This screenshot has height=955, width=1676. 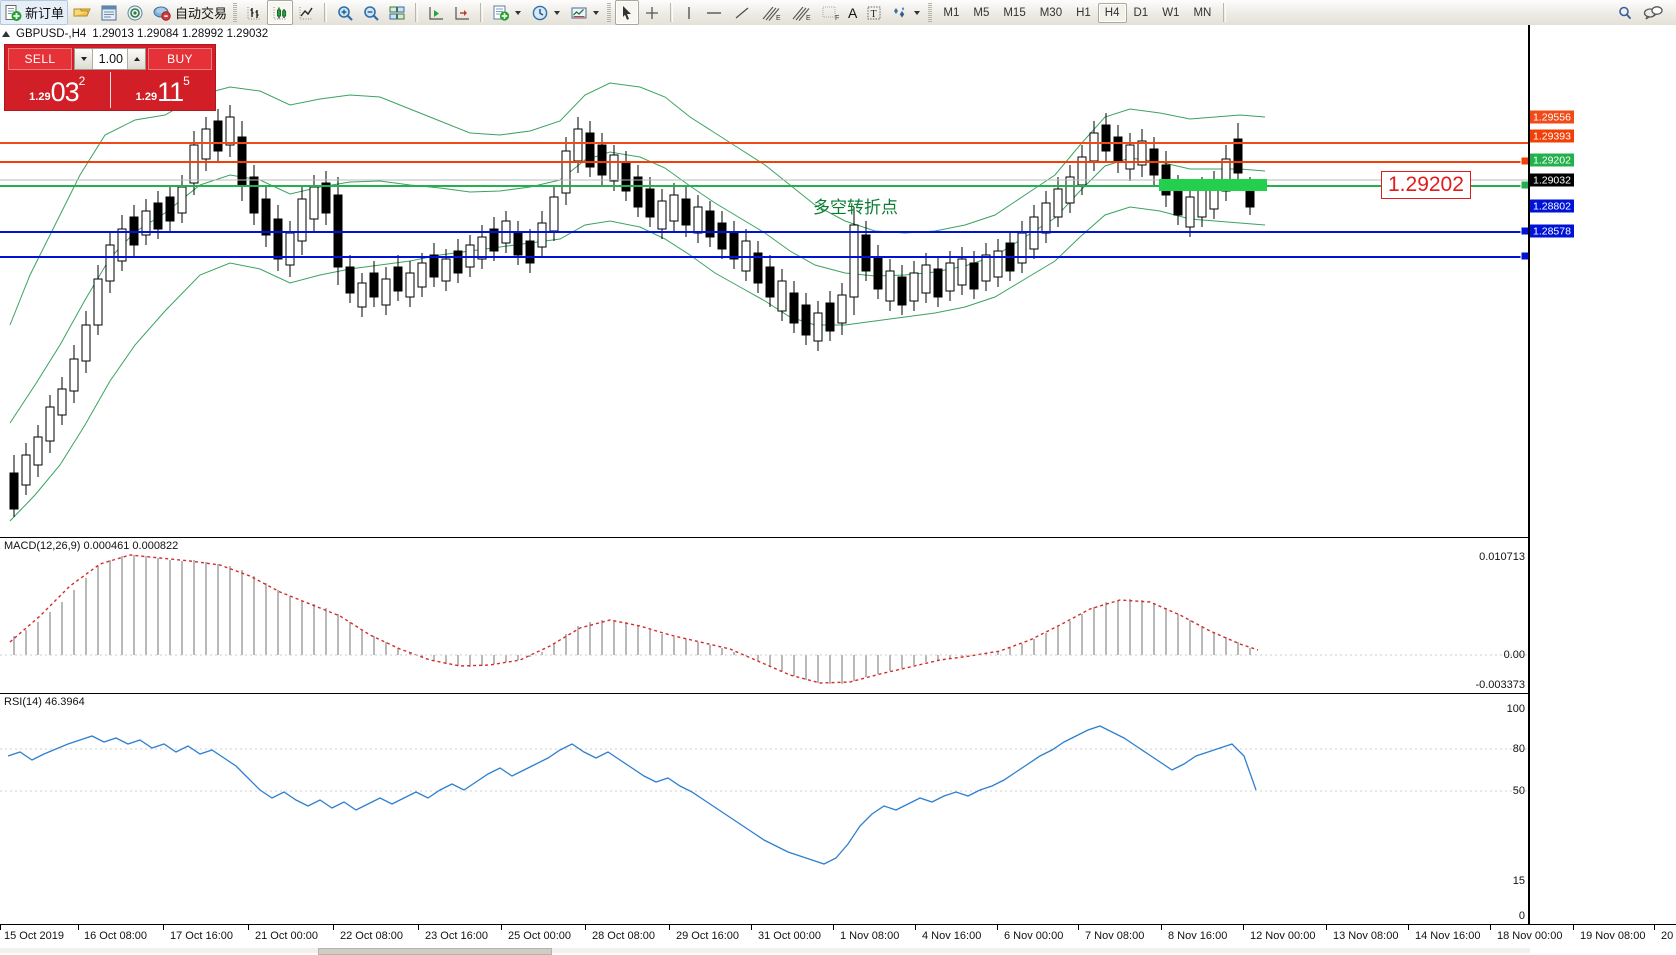 What do you see at coordinates (714, 12) in the screenshot?
I see `horizontal-line-button` at bounding box center [714, 12].